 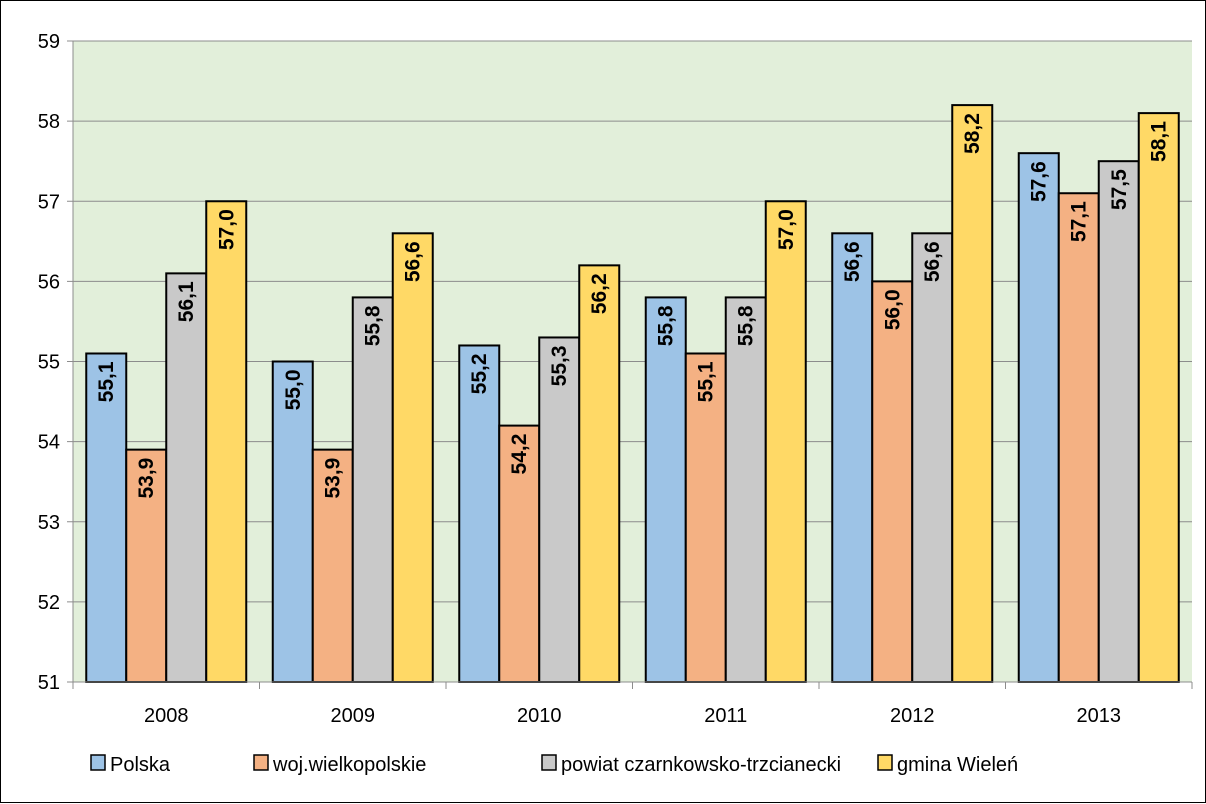 I want to click on y-tick-label: 52, so click(x=49, y=603).